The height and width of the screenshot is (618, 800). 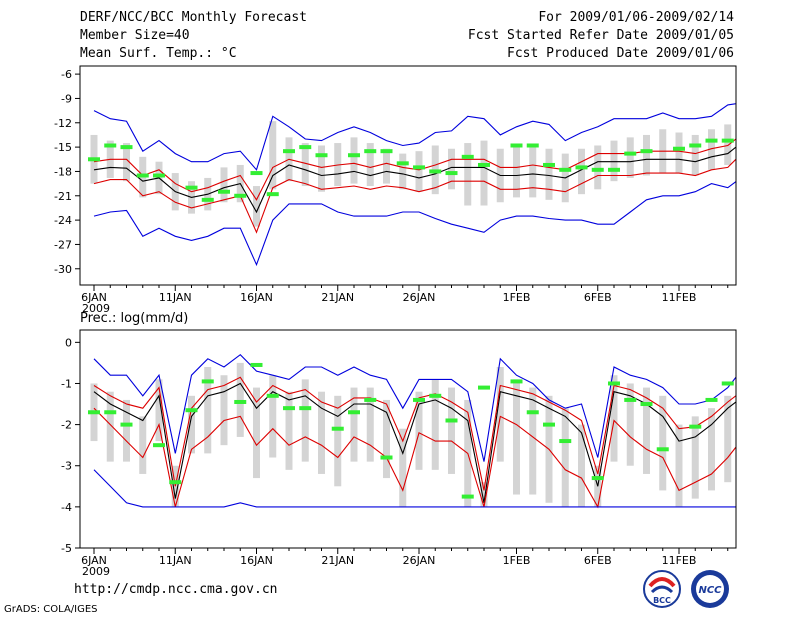 What do you see at coordinates (63, 269) in the screenshot?
I see `y-tick-label: -30` at bounding box center [63, 269].